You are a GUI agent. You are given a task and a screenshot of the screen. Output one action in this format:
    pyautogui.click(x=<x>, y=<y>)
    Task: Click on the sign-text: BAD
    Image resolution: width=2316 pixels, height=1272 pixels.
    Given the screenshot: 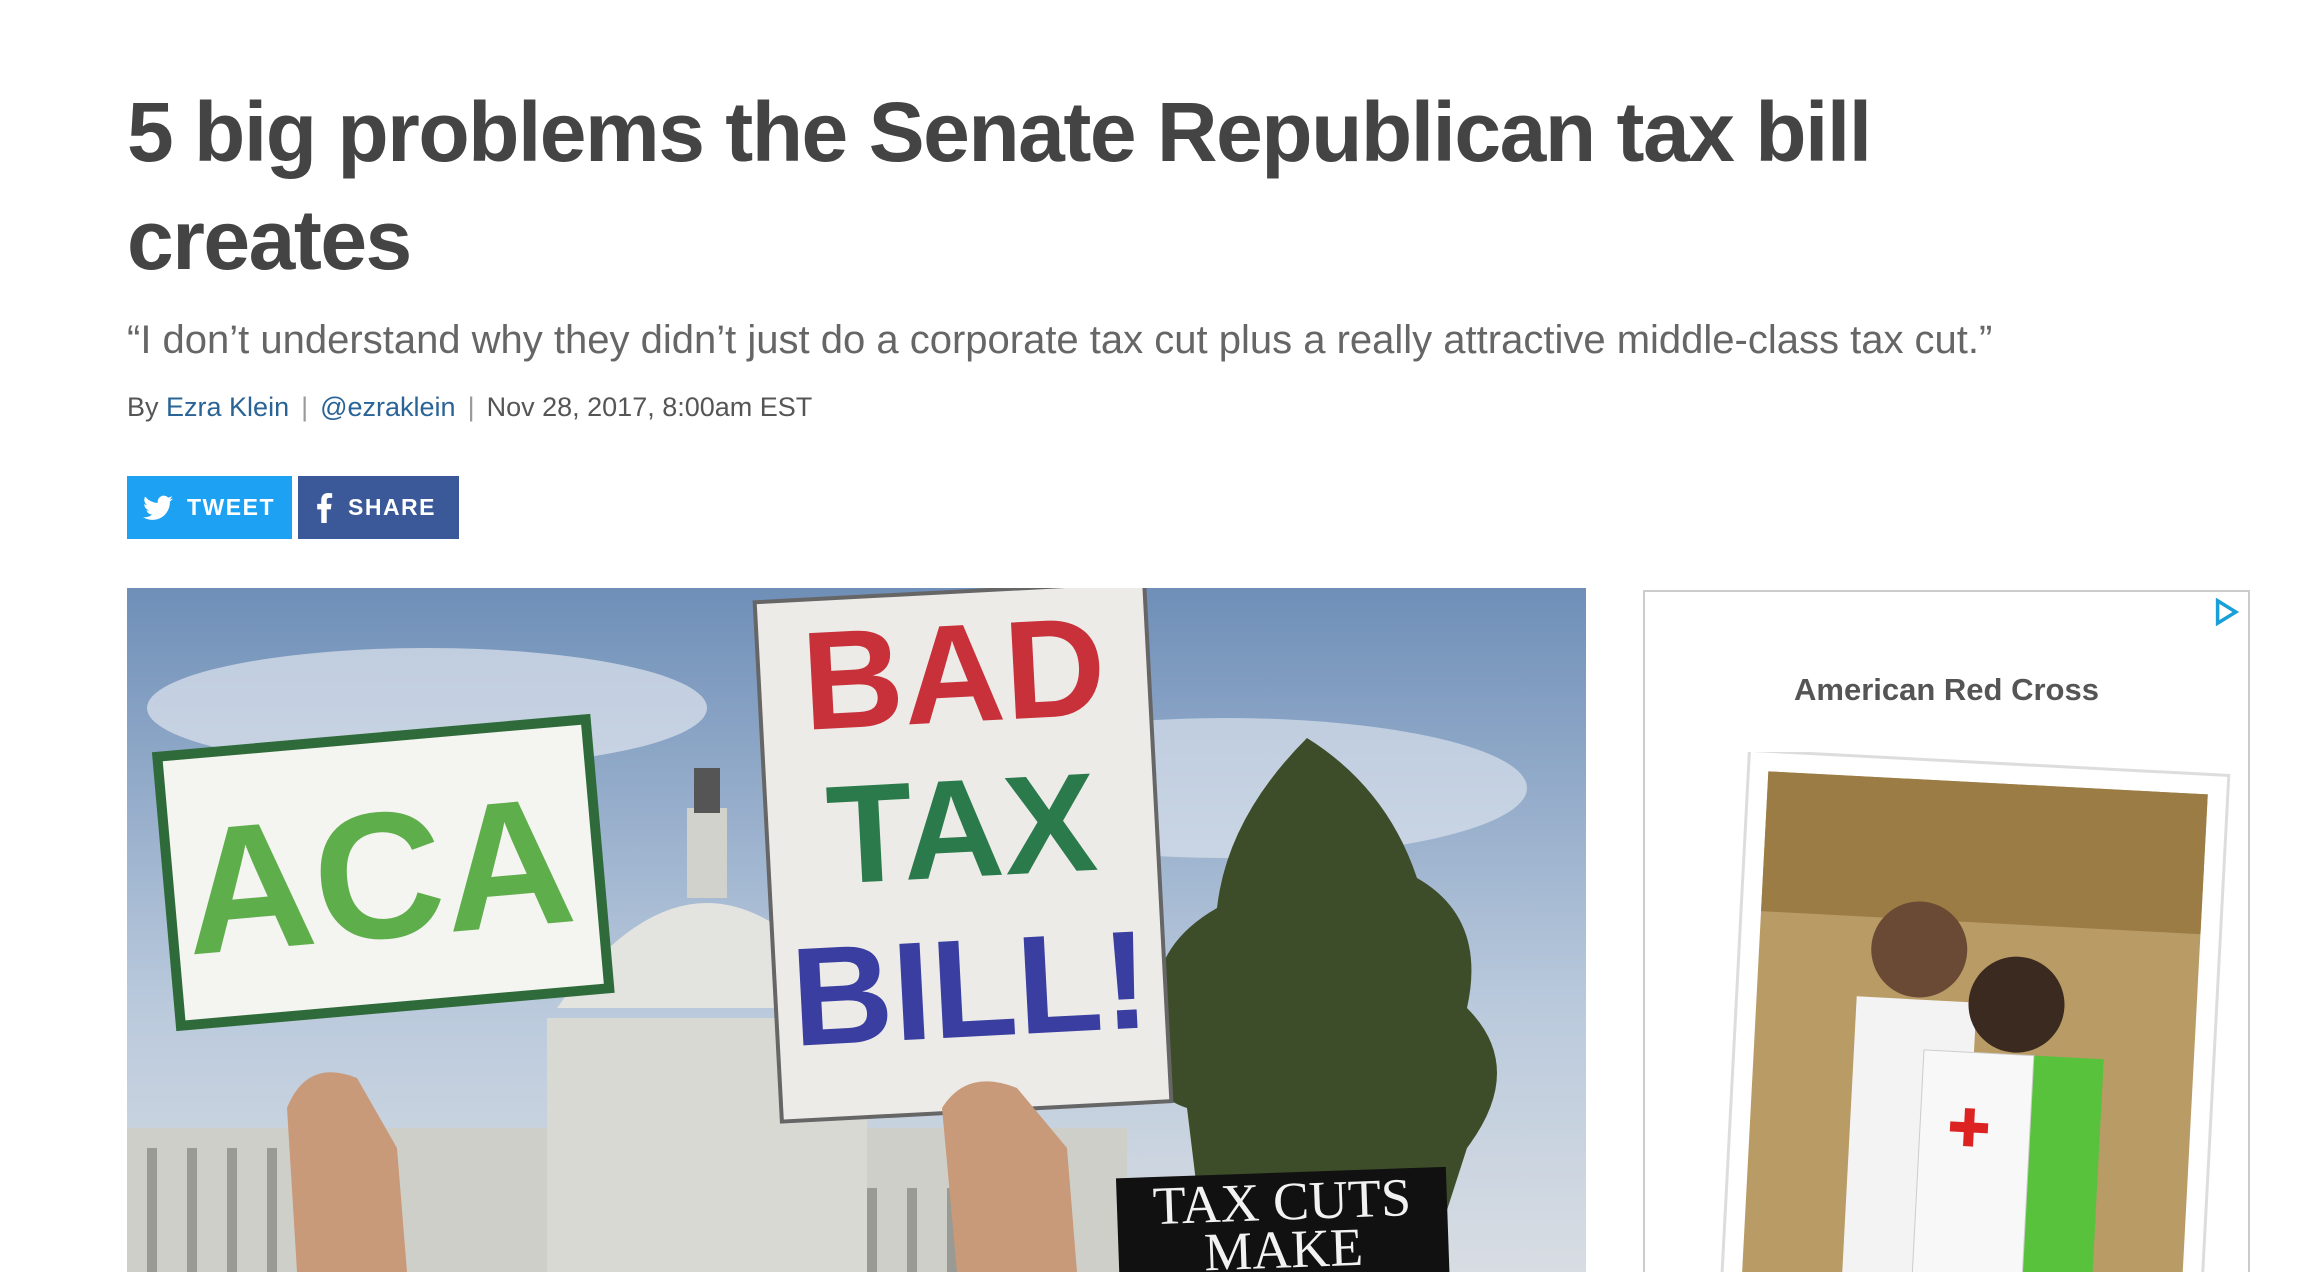 What is the action you would take?
    pyautogui.click(x=953, y=674)
    